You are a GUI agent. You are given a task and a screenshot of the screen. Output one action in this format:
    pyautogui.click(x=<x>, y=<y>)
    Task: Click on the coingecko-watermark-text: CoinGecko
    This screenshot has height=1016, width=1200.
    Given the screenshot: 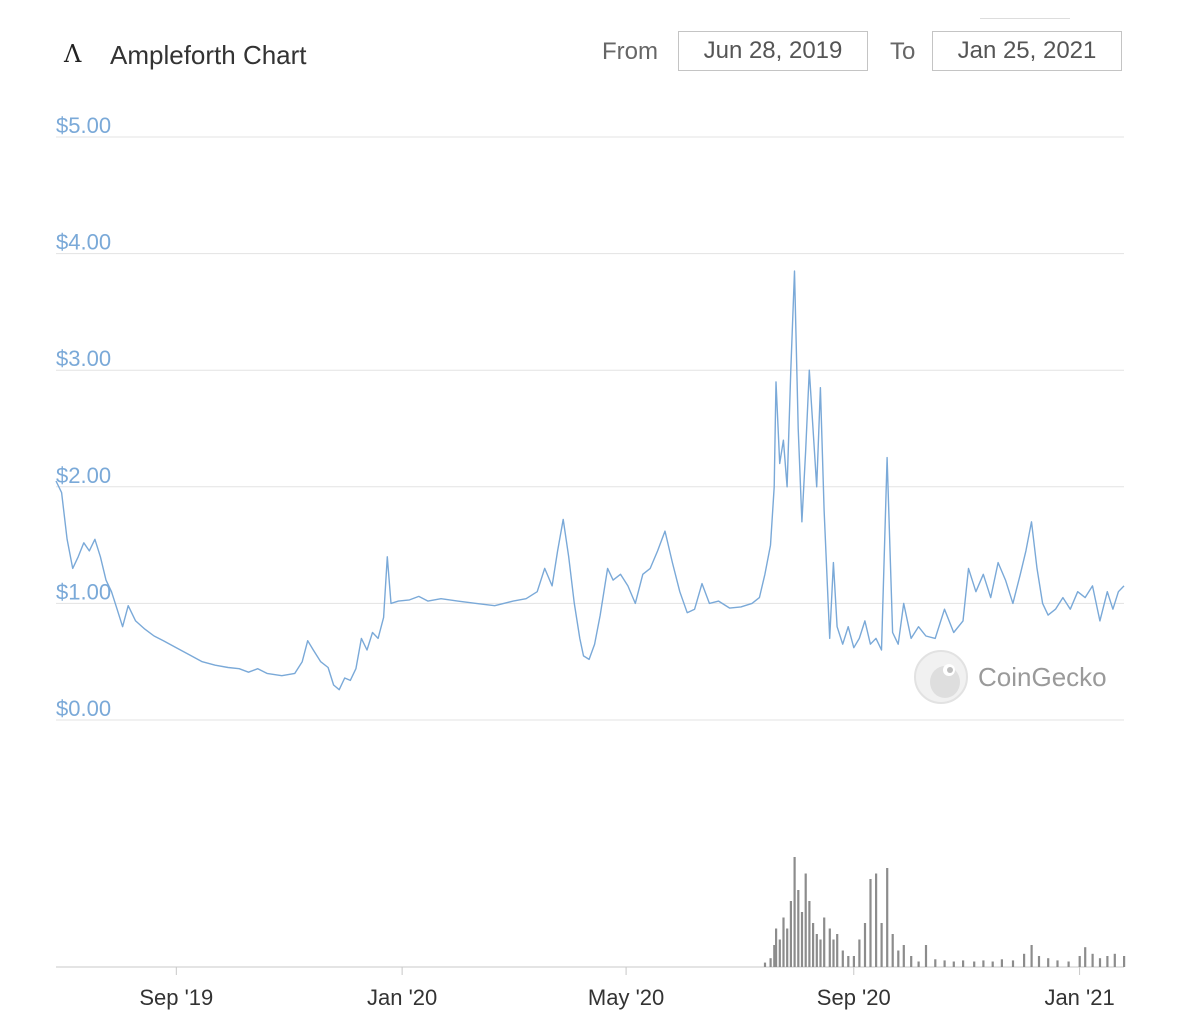 What is the action you would take?
    pyautogui.click(x=1042, y=677)
    